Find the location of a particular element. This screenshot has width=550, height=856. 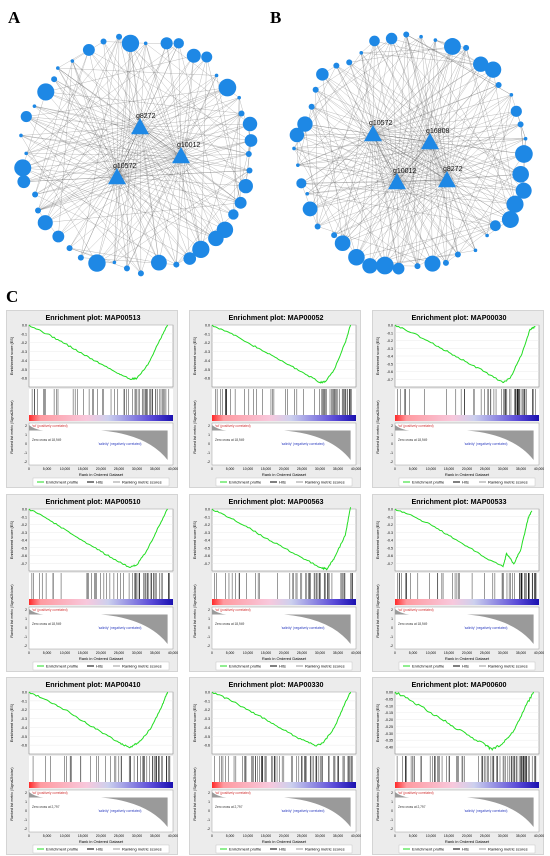

plot-title: Enrichment plot: MAP00030 is located at coordinates (458, 317).